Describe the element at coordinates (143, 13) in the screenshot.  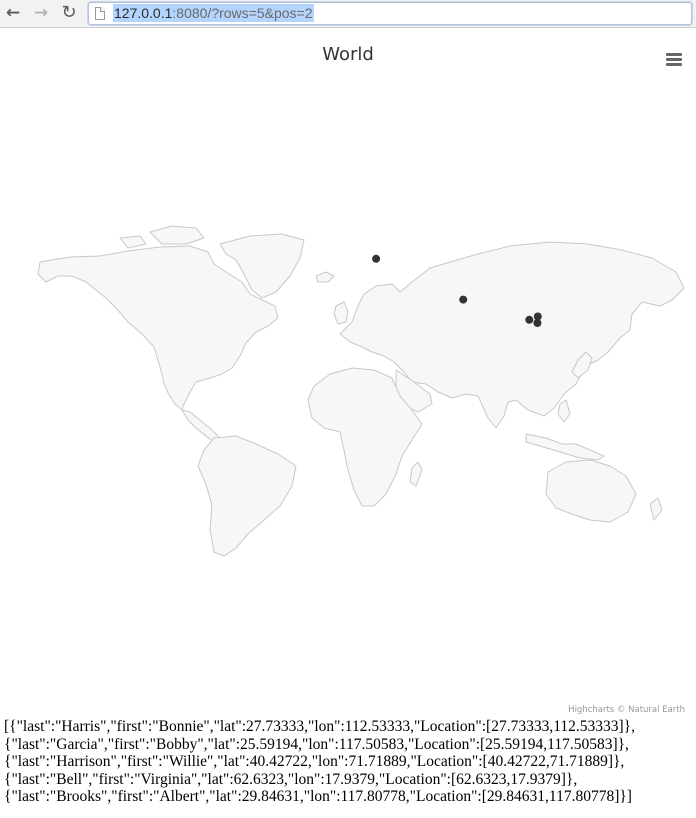
I see `url-host: 127.0.0.1` at that location.